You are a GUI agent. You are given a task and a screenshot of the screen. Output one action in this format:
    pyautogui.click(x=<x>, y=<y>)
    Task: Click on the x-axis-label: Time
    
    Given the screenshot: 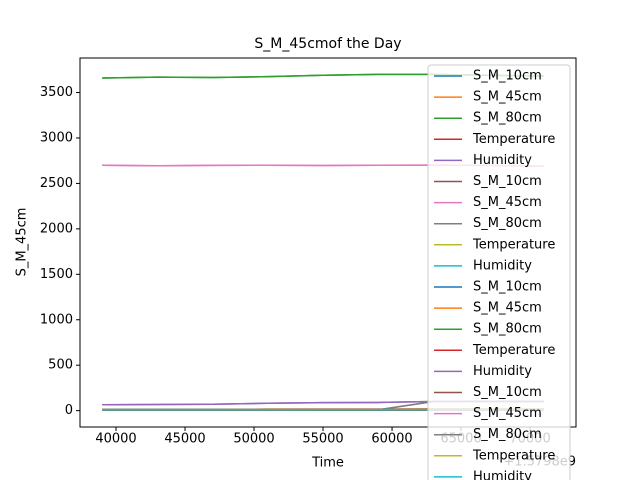 What is the action you would take?
    pyautogui.click(x=327, y=463)
    